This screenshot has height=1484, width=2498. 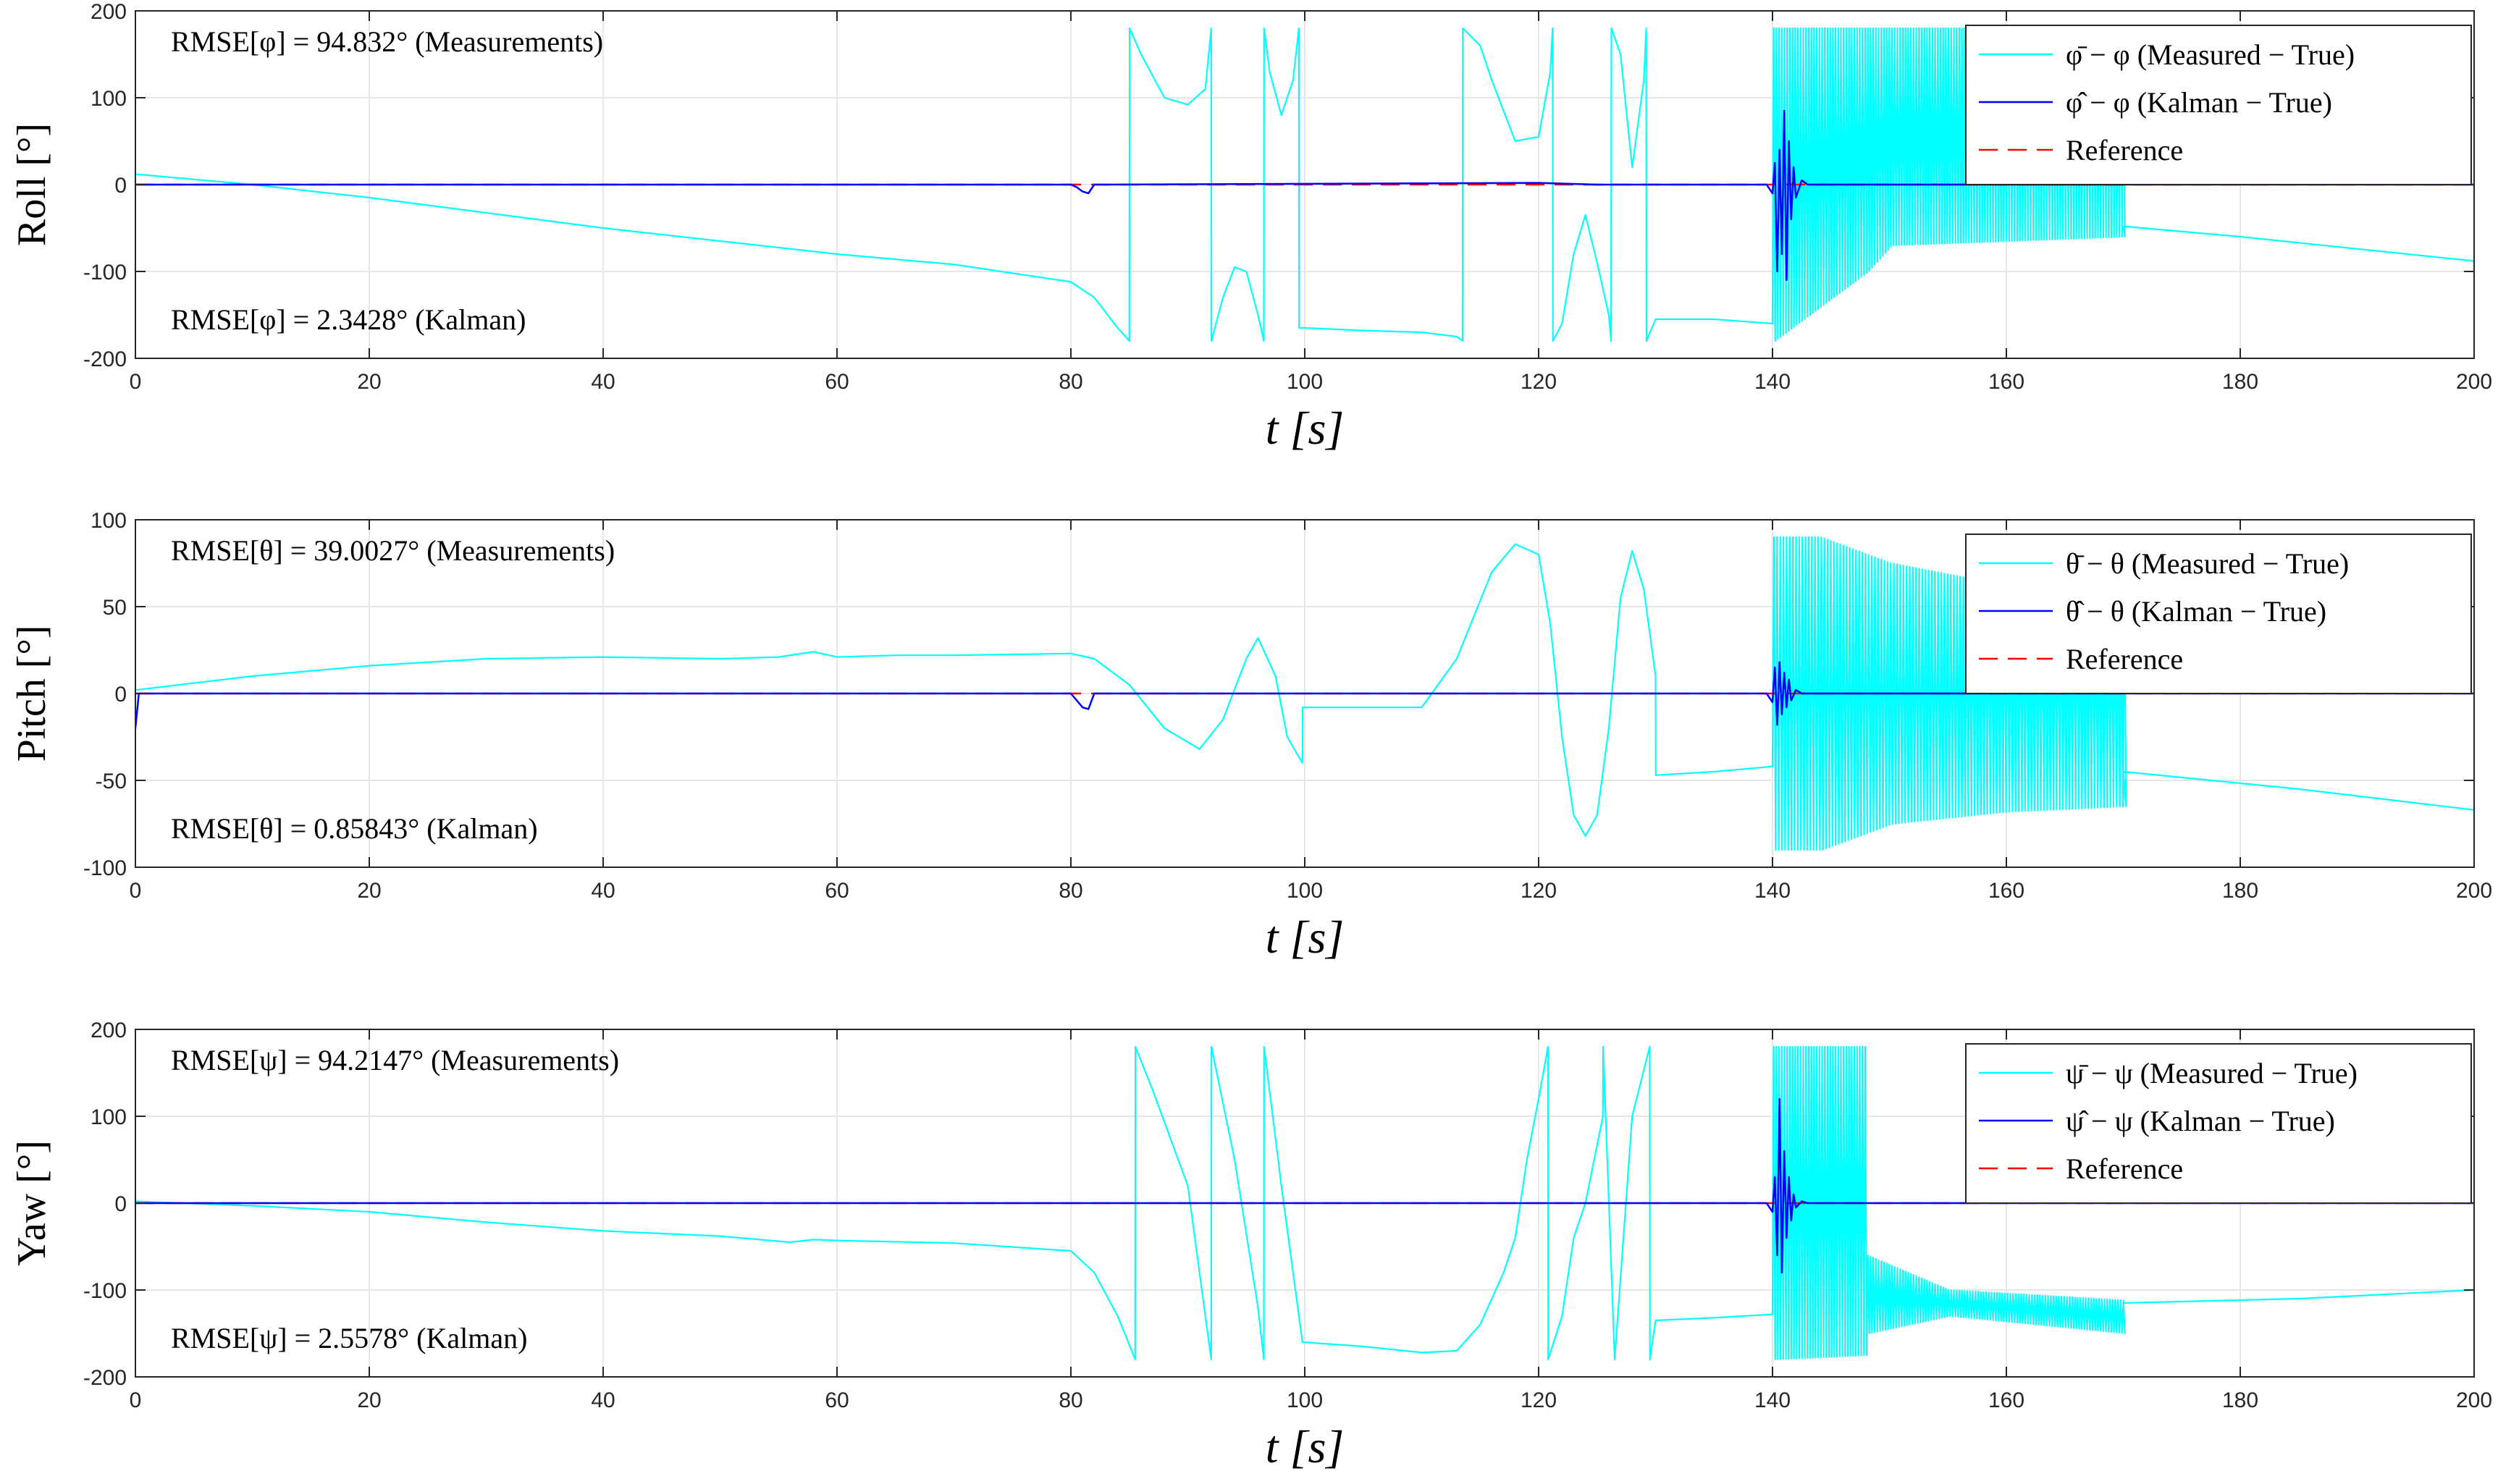 I want to click on rmse-kalman-annotation: RMSE[θ] = 0.85843° (Kalman), so click(x=354, y=828).